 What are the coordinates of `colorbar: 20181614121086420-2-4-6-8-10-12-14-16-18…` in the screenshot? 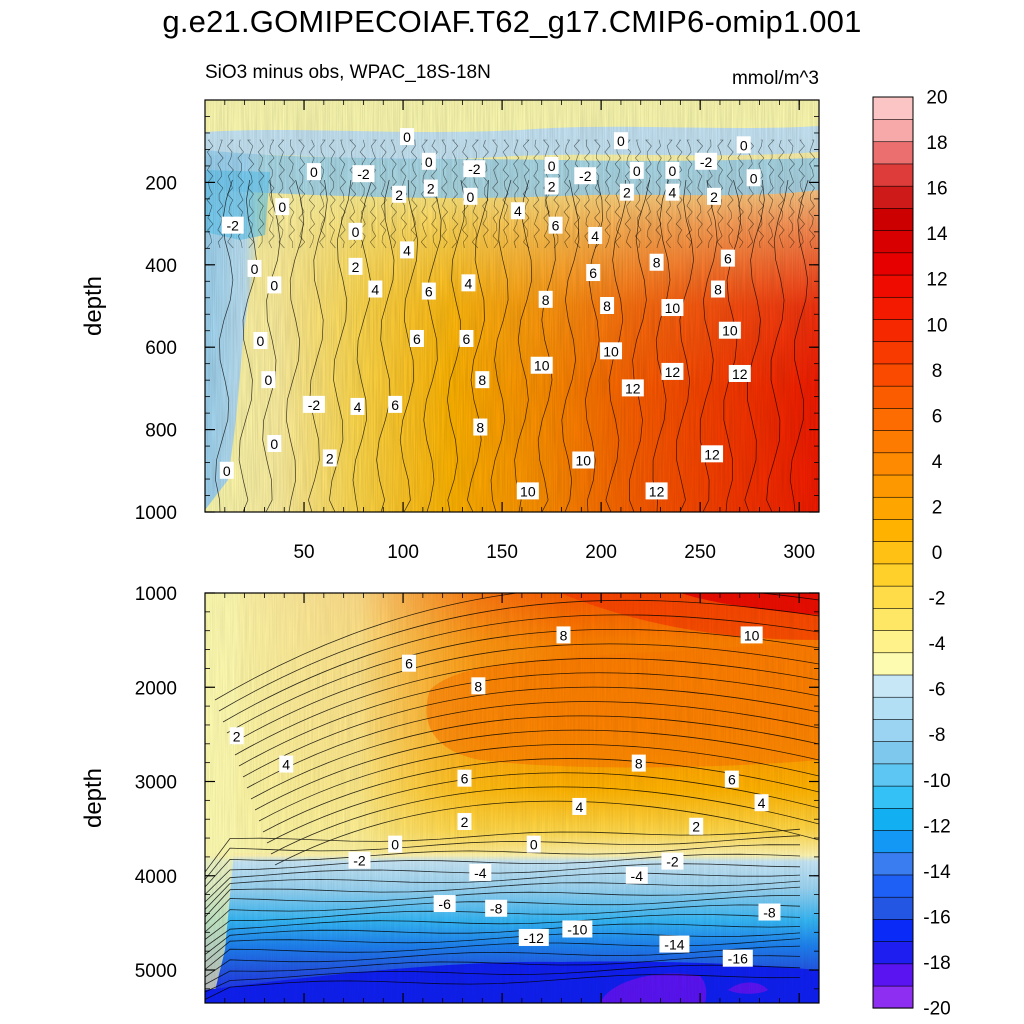 It's located at (911, 554).